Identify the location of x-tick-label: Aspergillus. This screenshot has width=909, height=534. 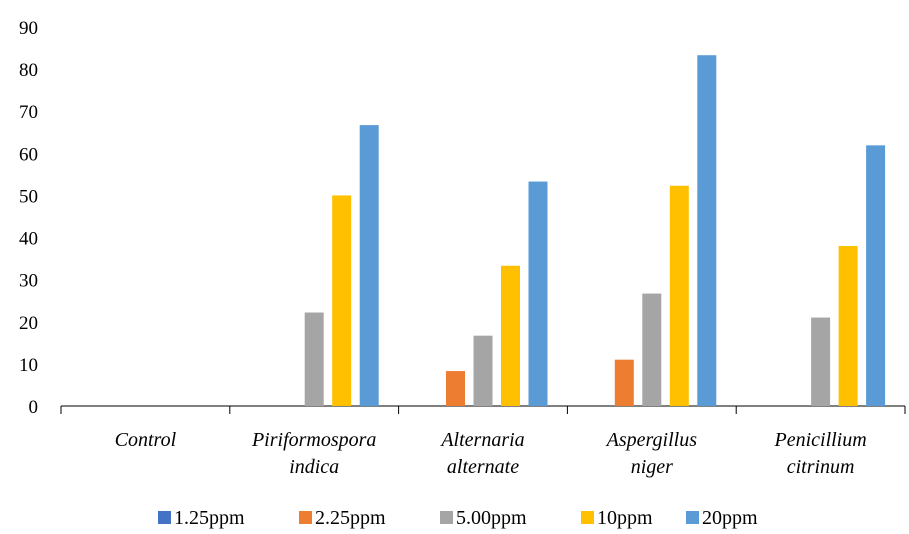
(651, 440).